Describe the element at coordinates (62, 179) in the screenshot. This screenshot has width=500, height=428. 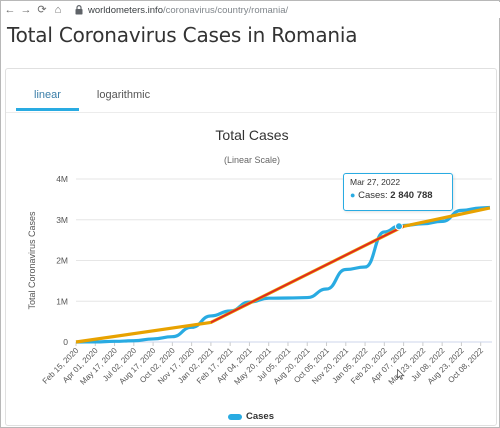
I see `y-tick-label: 4M` at that location.